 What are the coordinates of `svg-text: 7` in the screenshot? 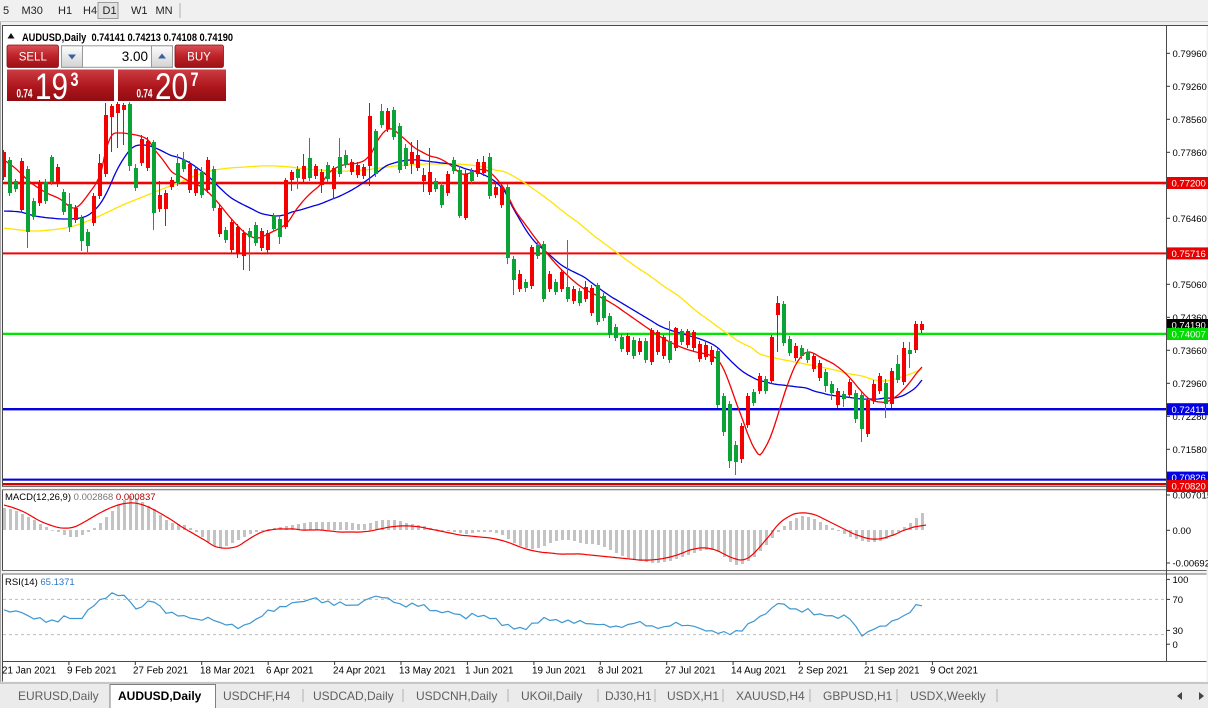 It's located at (195, 80).